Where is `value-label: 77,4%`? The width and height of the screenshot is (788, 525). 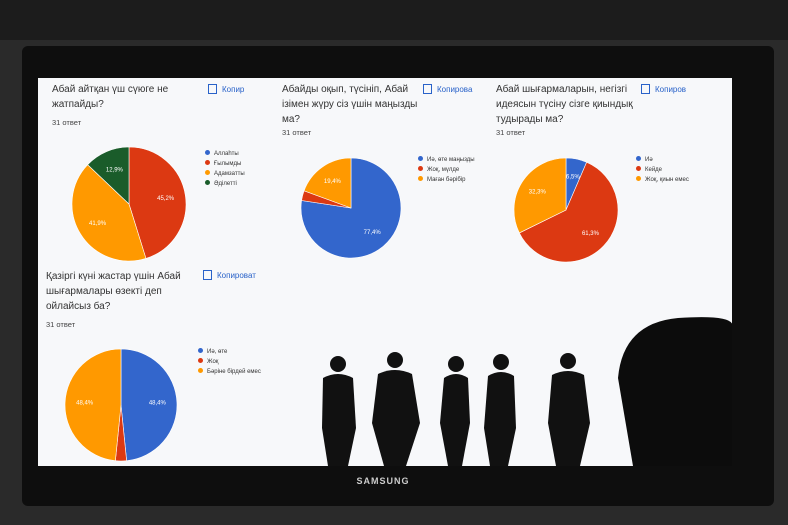 value-label: 77,4% is located at coordinates (373, 233).